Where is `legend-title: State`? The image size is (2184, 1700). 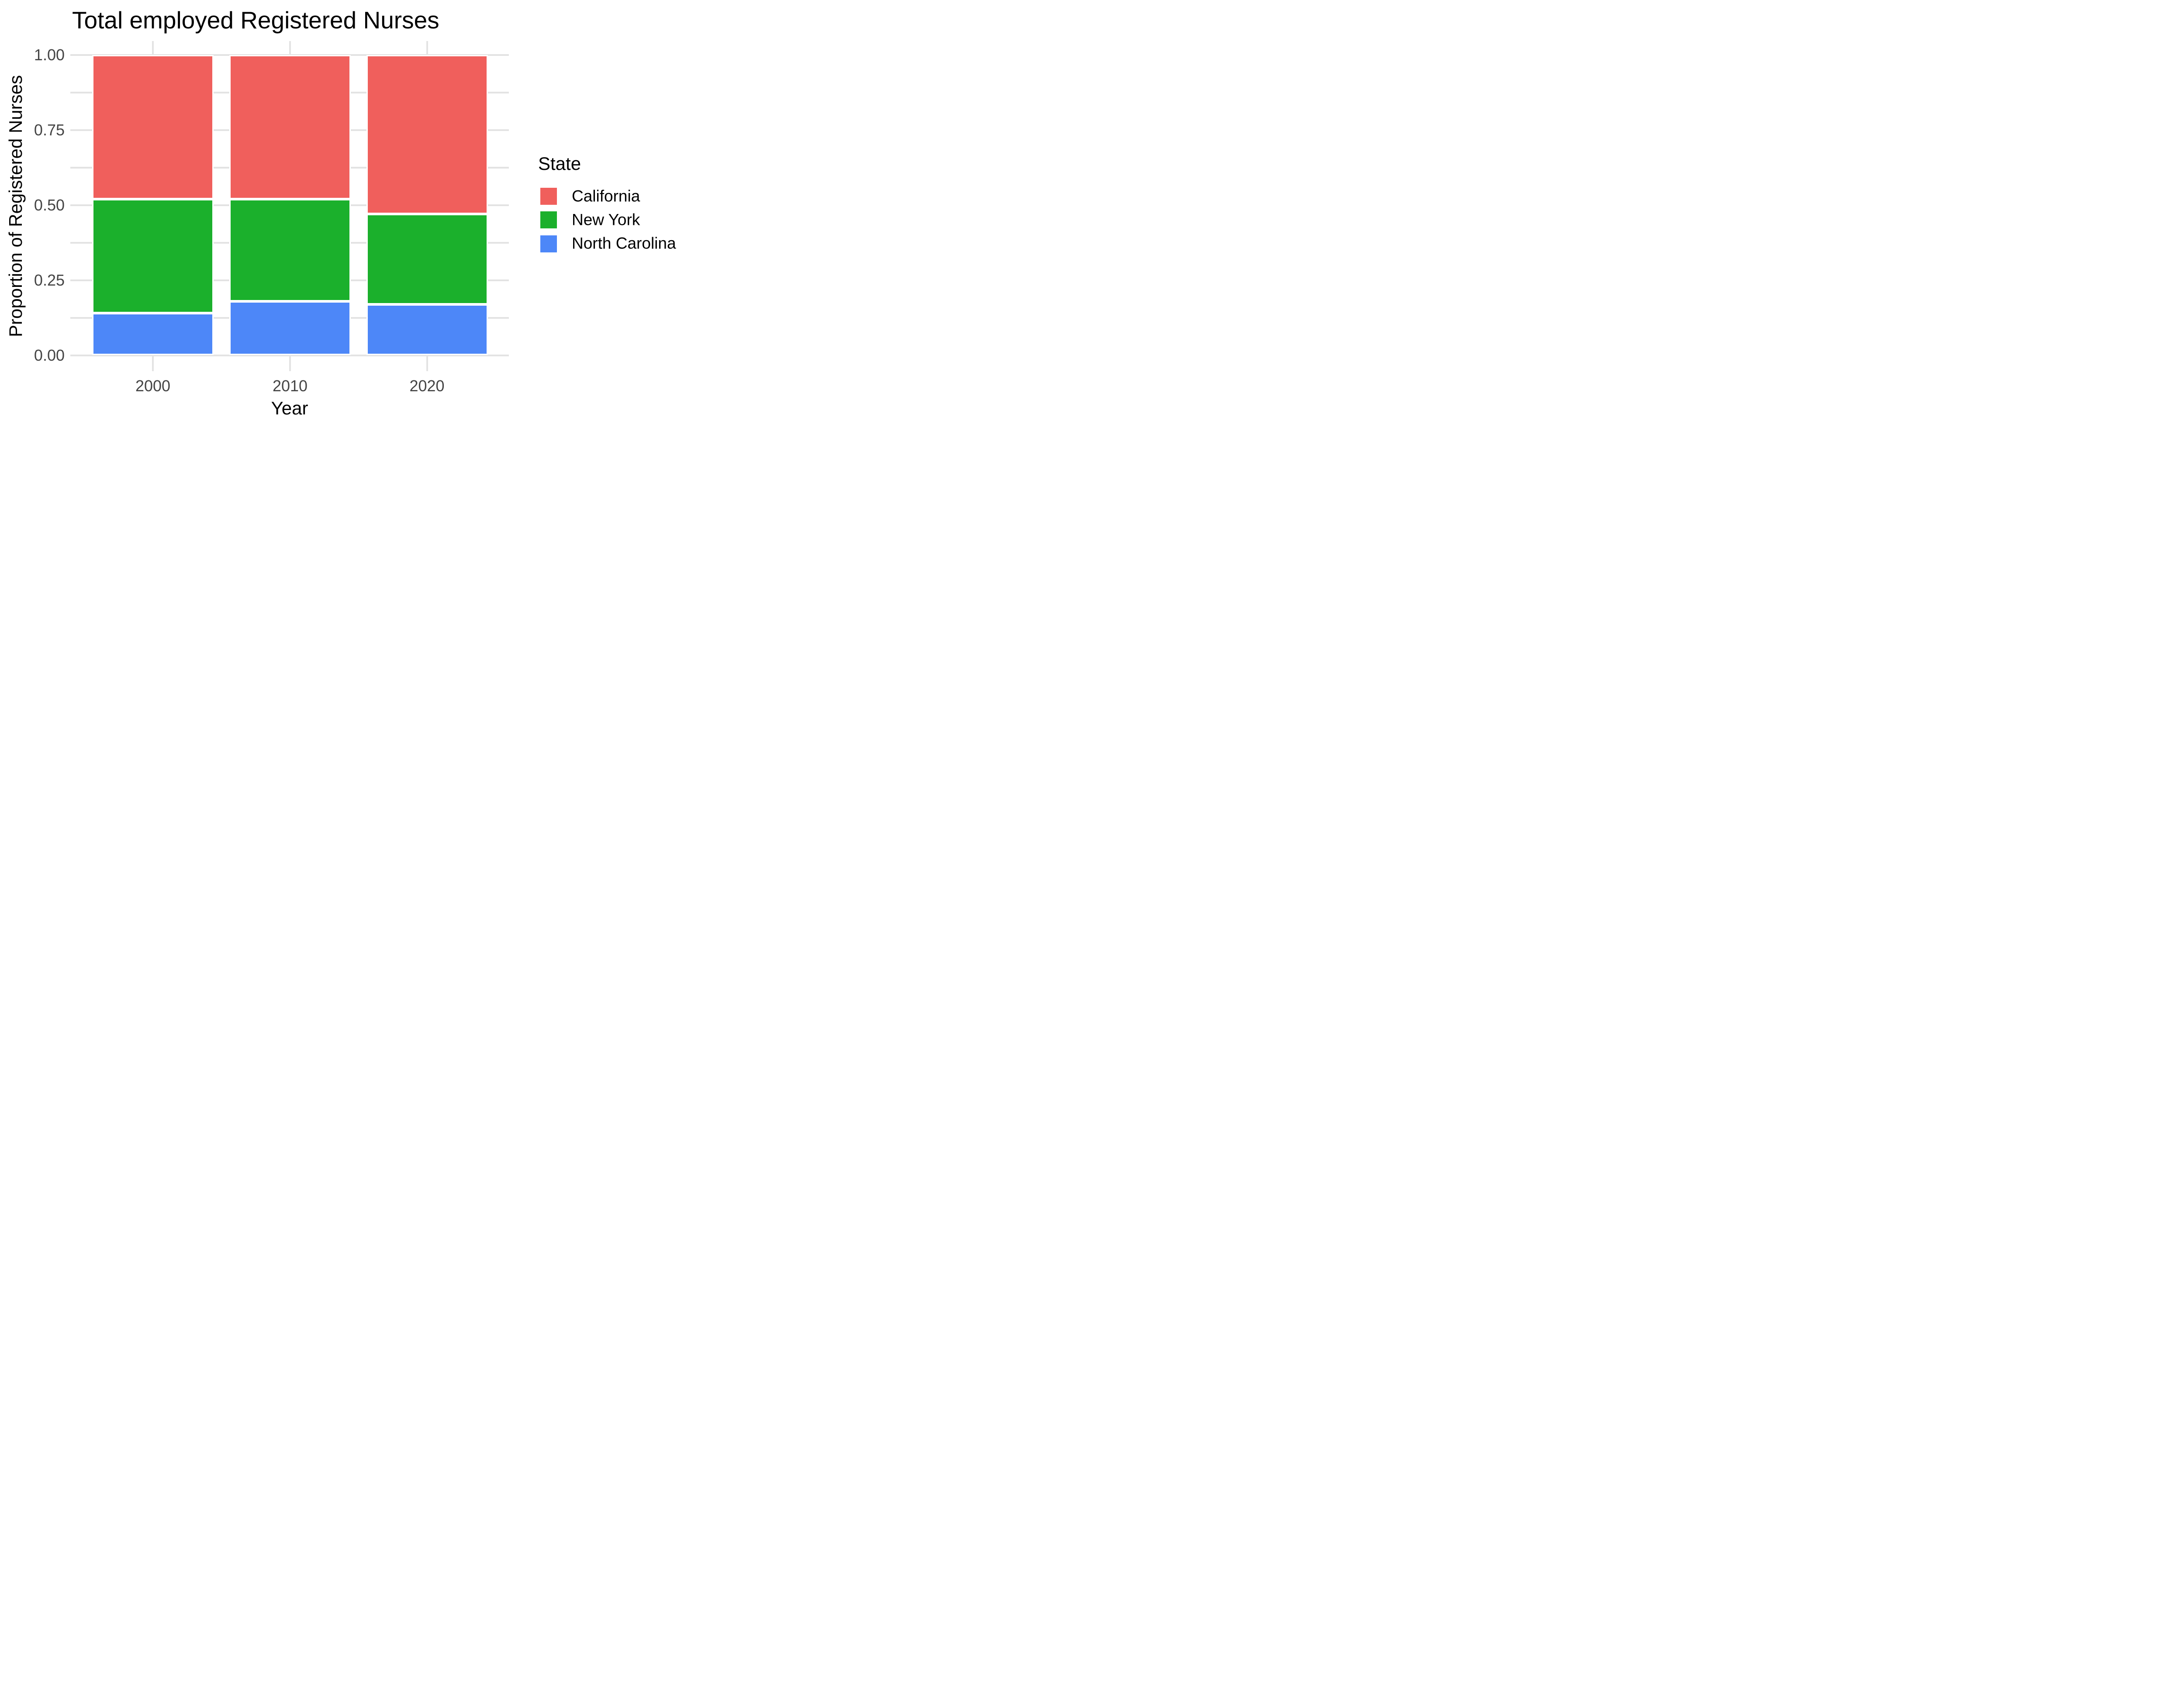
legend-title: State is located at coordinates (559, 164).